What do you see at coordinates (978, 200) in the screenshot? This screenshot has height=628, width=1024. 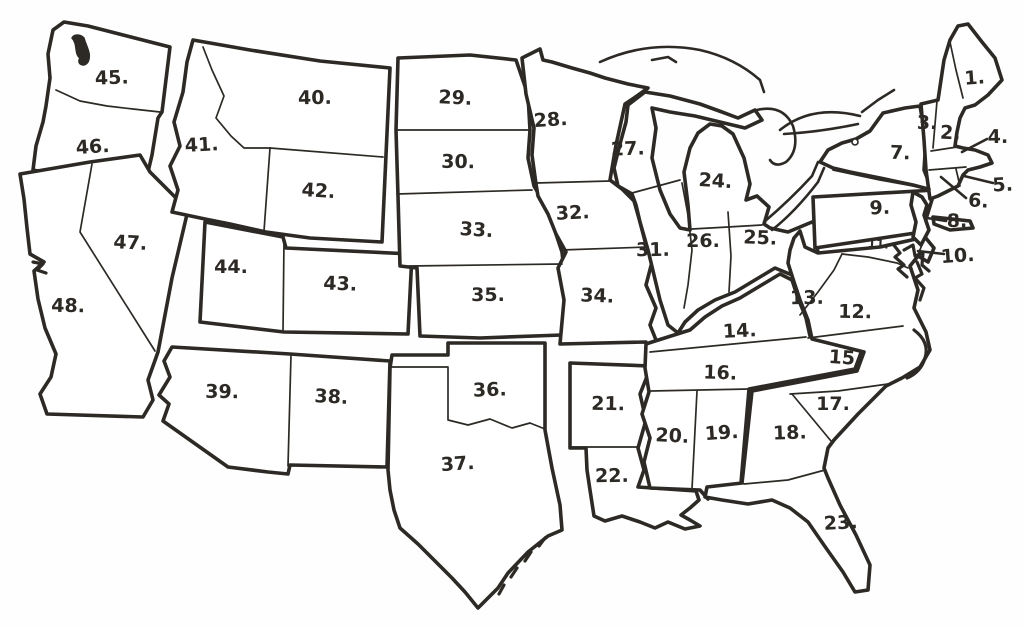 I see `state-number-label: 6.` at bounding box center [978, 200].